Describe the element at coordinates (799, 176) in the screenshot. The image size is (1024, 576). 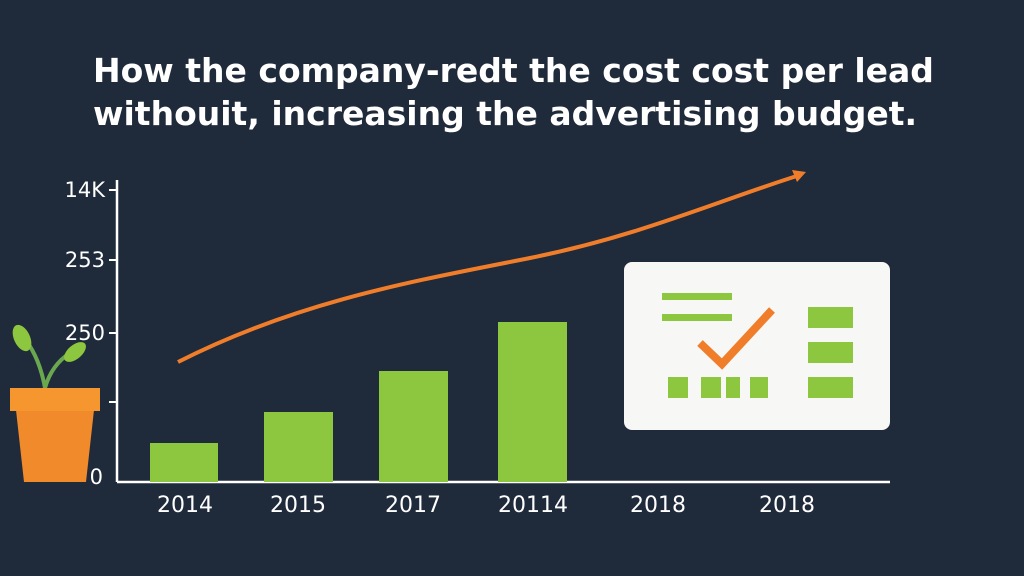
I see `trend-arrow` at that location.